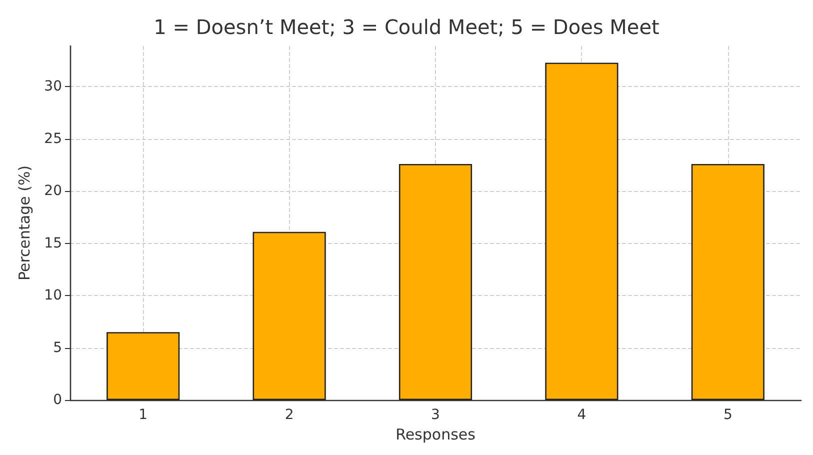  What do you see at coordinates (53, 138) in the screenshot?
I see `y-tick-label: 25` at bounding box center [53, 138].